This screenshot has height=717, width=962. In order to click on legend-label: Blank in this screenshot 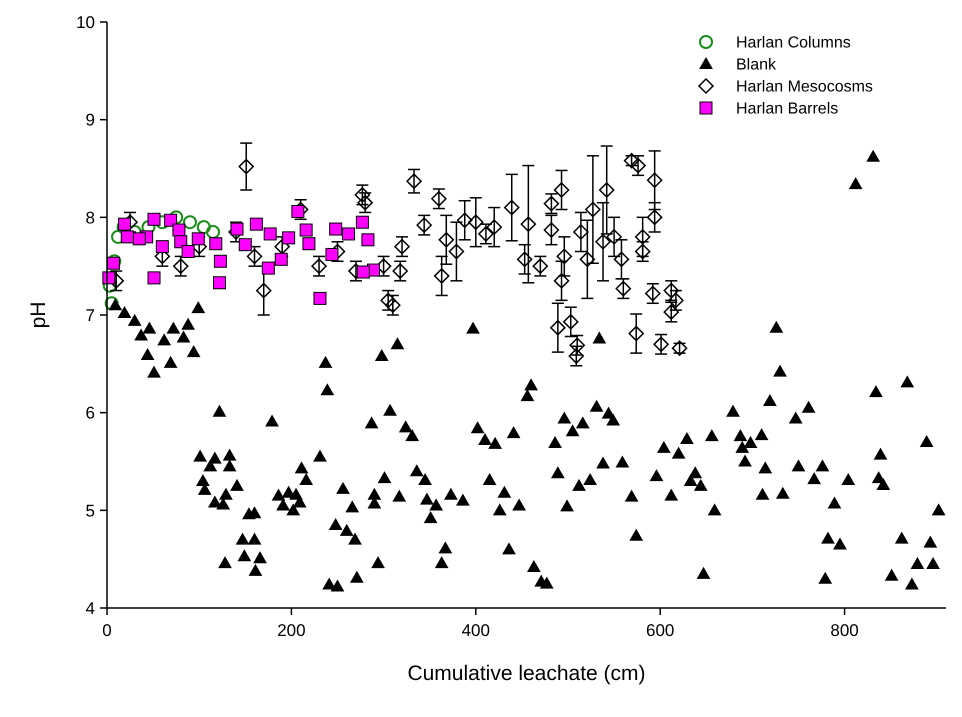, I will do `click(757, 65)`.